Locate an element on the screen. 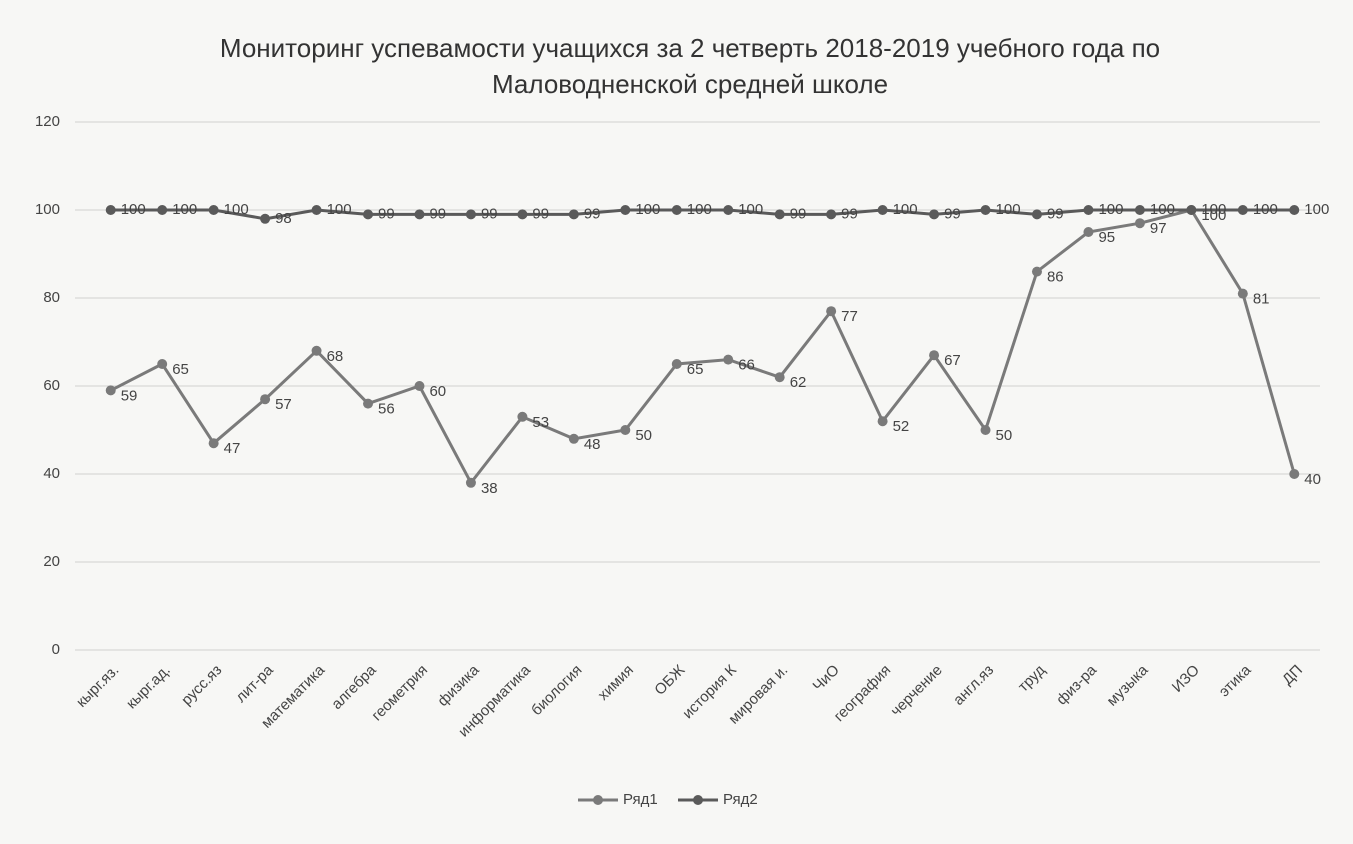 The height and width of the screenshot is (844, 1353). data-label: 62 is located at coordinates (798, 382).